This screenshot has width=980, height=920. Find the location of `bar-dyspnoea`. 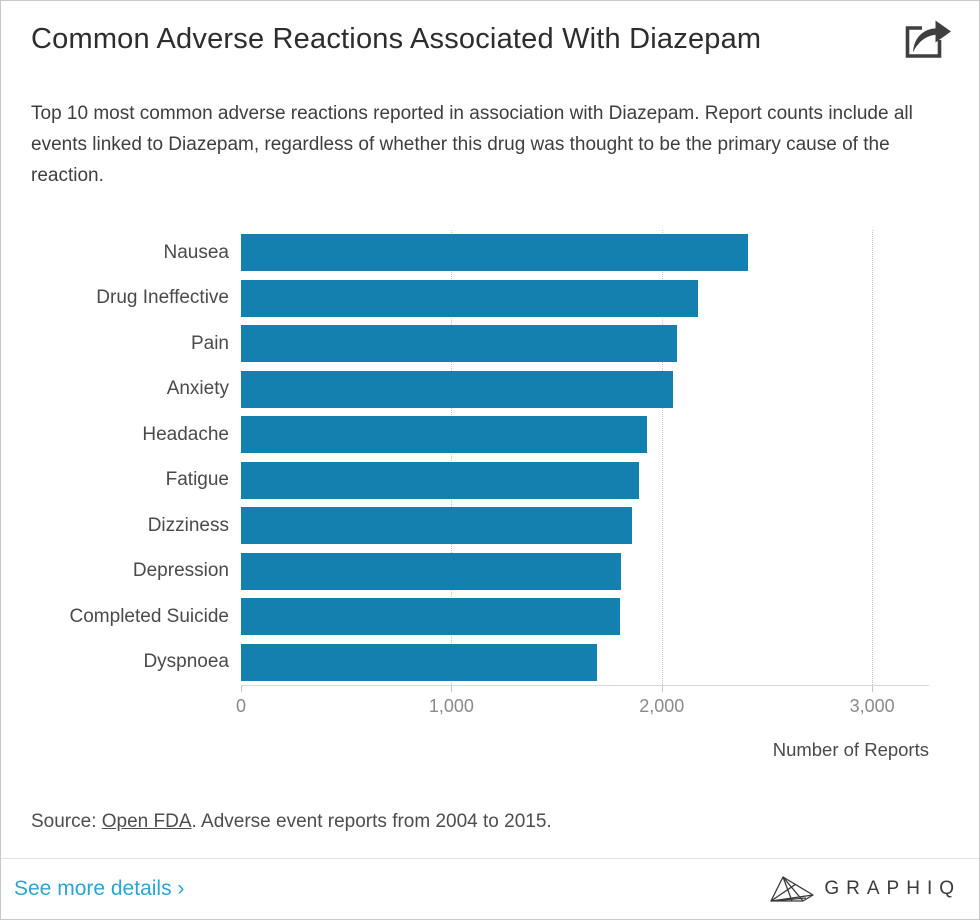

bar-dyspnoea is located at coordinates (419, 662).